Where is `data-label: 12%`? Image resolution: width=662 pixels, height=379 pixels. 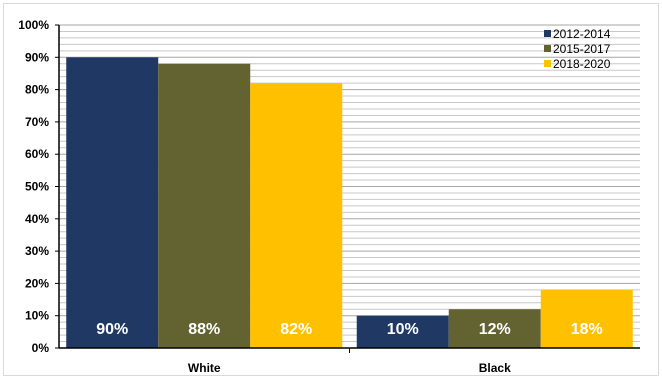 data-label: 12% is located at coordinates (495, 329).